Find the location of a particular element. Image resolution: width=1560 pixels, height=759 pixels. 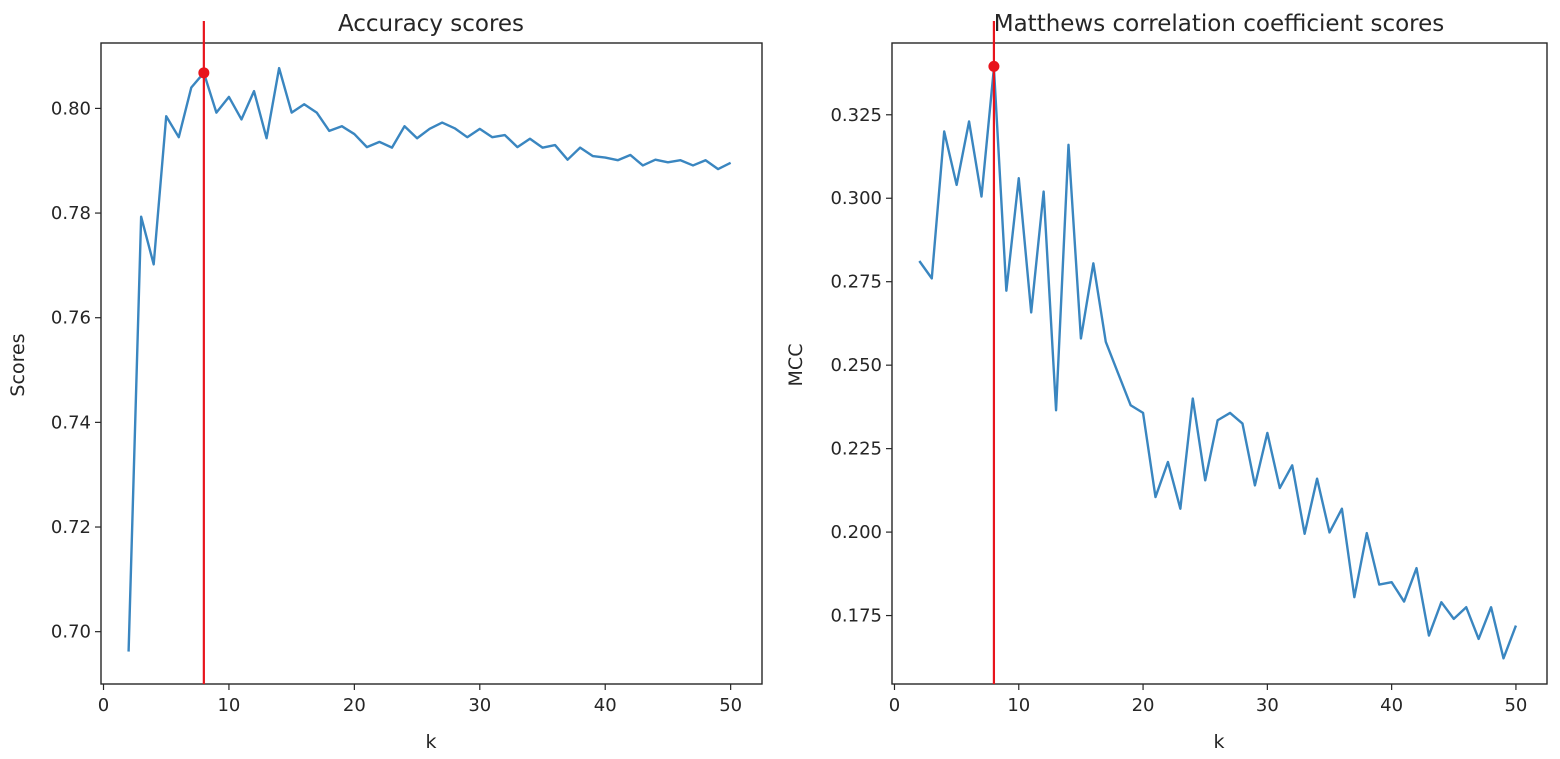

y-tick-label: 0.80 is located at coordinates (71, 108).